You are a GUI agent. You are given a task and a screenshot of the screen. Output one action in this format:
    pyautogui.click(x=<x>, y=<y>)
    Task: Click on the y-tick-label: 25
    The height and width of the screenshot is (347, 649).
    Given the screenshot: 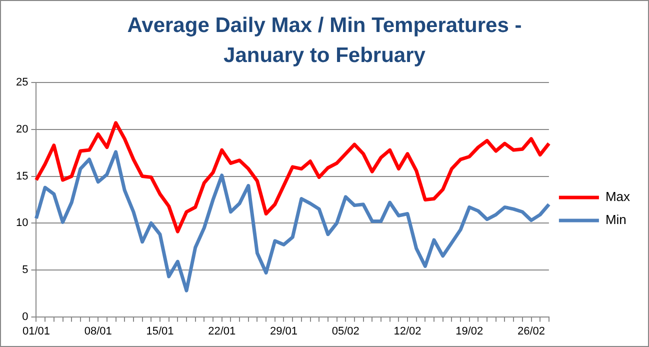 What is the action you would take?
    pyautogui.click(x=22, y=82)
    